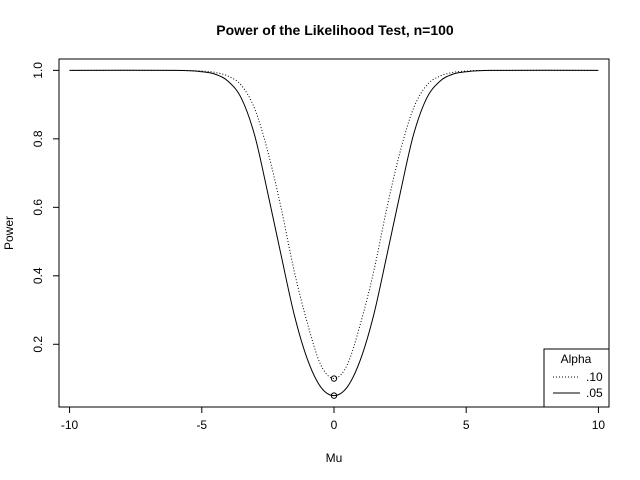 The height and width of the screenshot is (480, 640). What do you see at coordinates (576, 359) in the screenshot?
I see `legend-title: Alpha` at bounding box center [576, 359].